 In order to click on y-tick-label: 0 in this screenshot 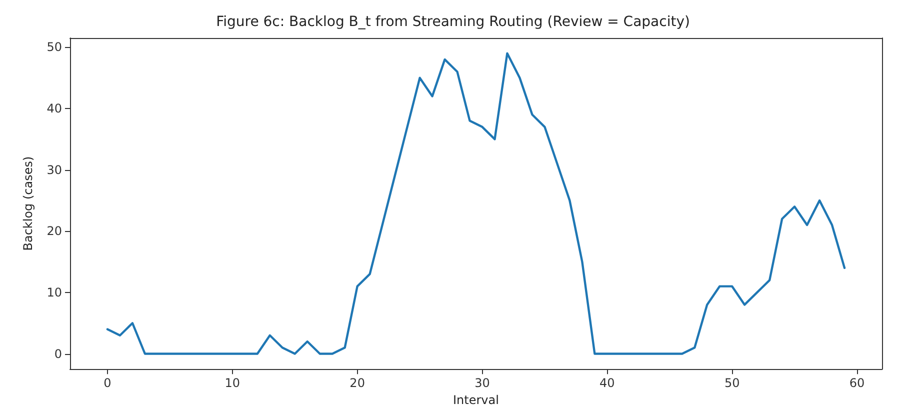, I will do `click(58, 353)`.